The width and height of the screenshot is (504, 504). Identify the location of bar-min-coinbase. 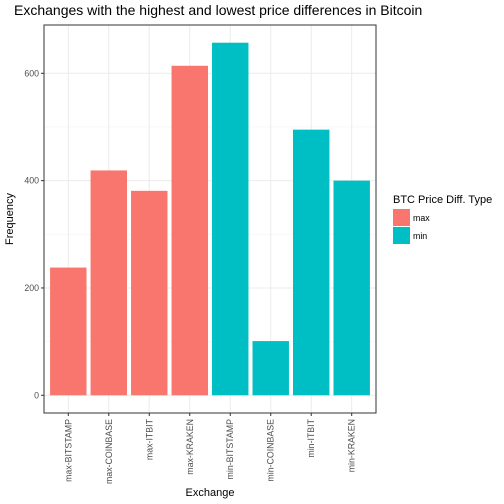
(271, 368).